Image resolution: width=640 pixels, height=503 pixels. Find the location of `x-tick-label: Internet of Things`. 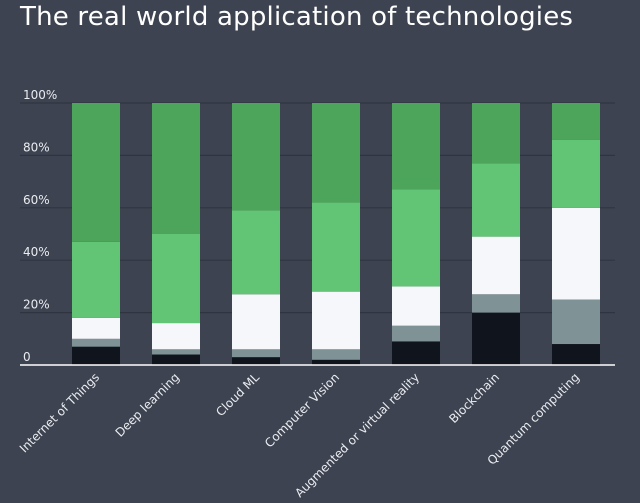

x-tick-label: Internet of Things is located at coordinates (59, 412).